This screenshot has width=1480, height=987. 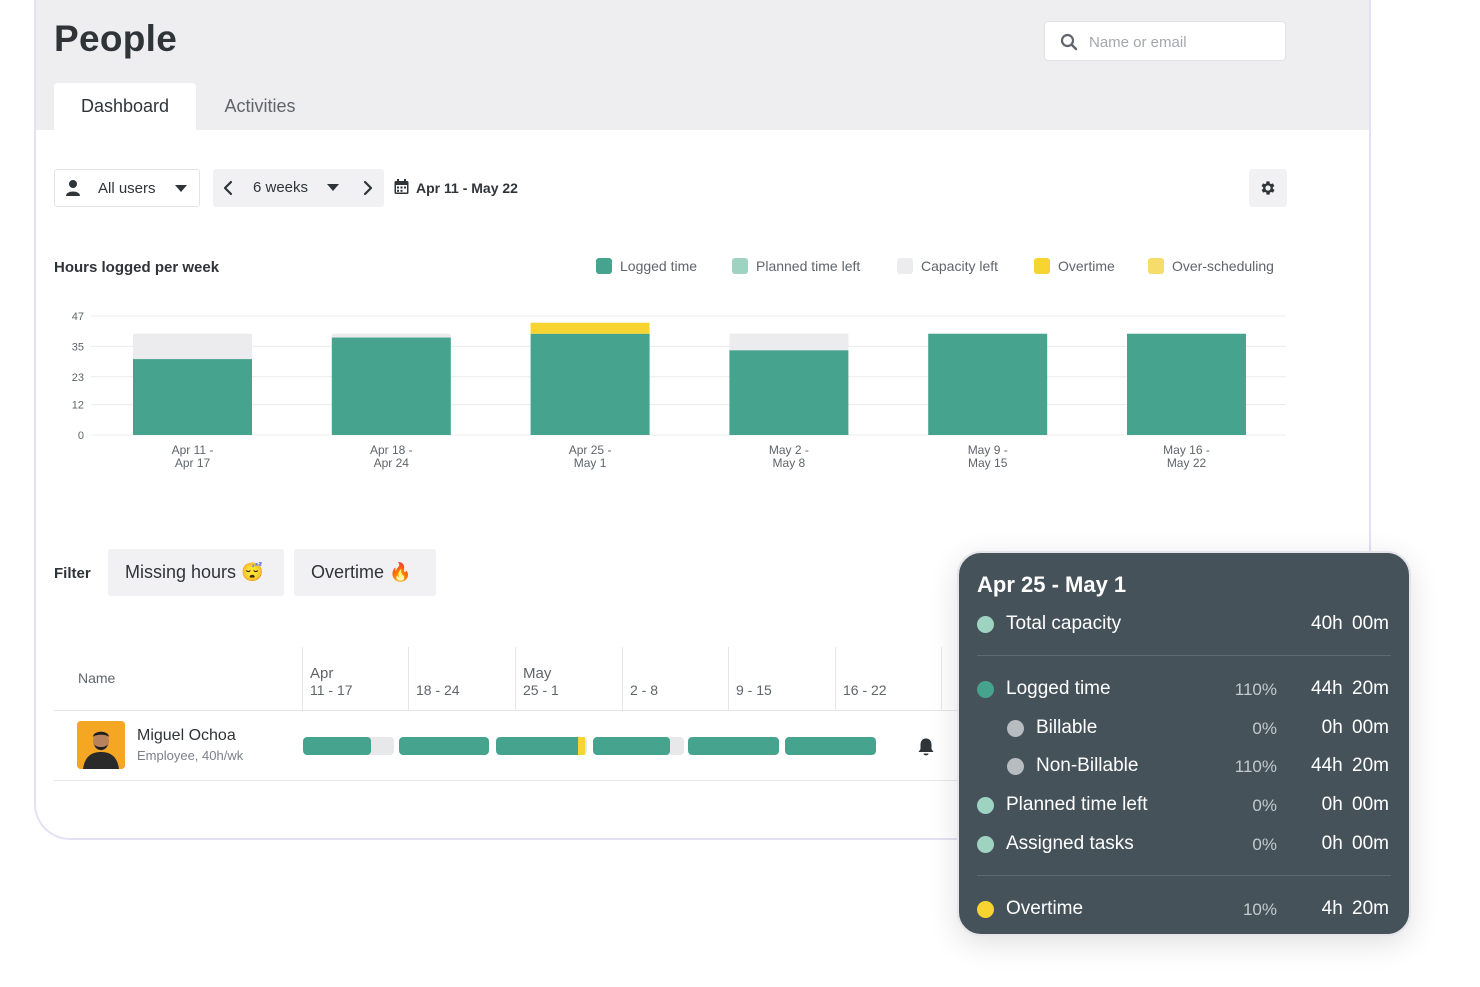 I want to click on gear-icon, so click(x=1268, y=188).